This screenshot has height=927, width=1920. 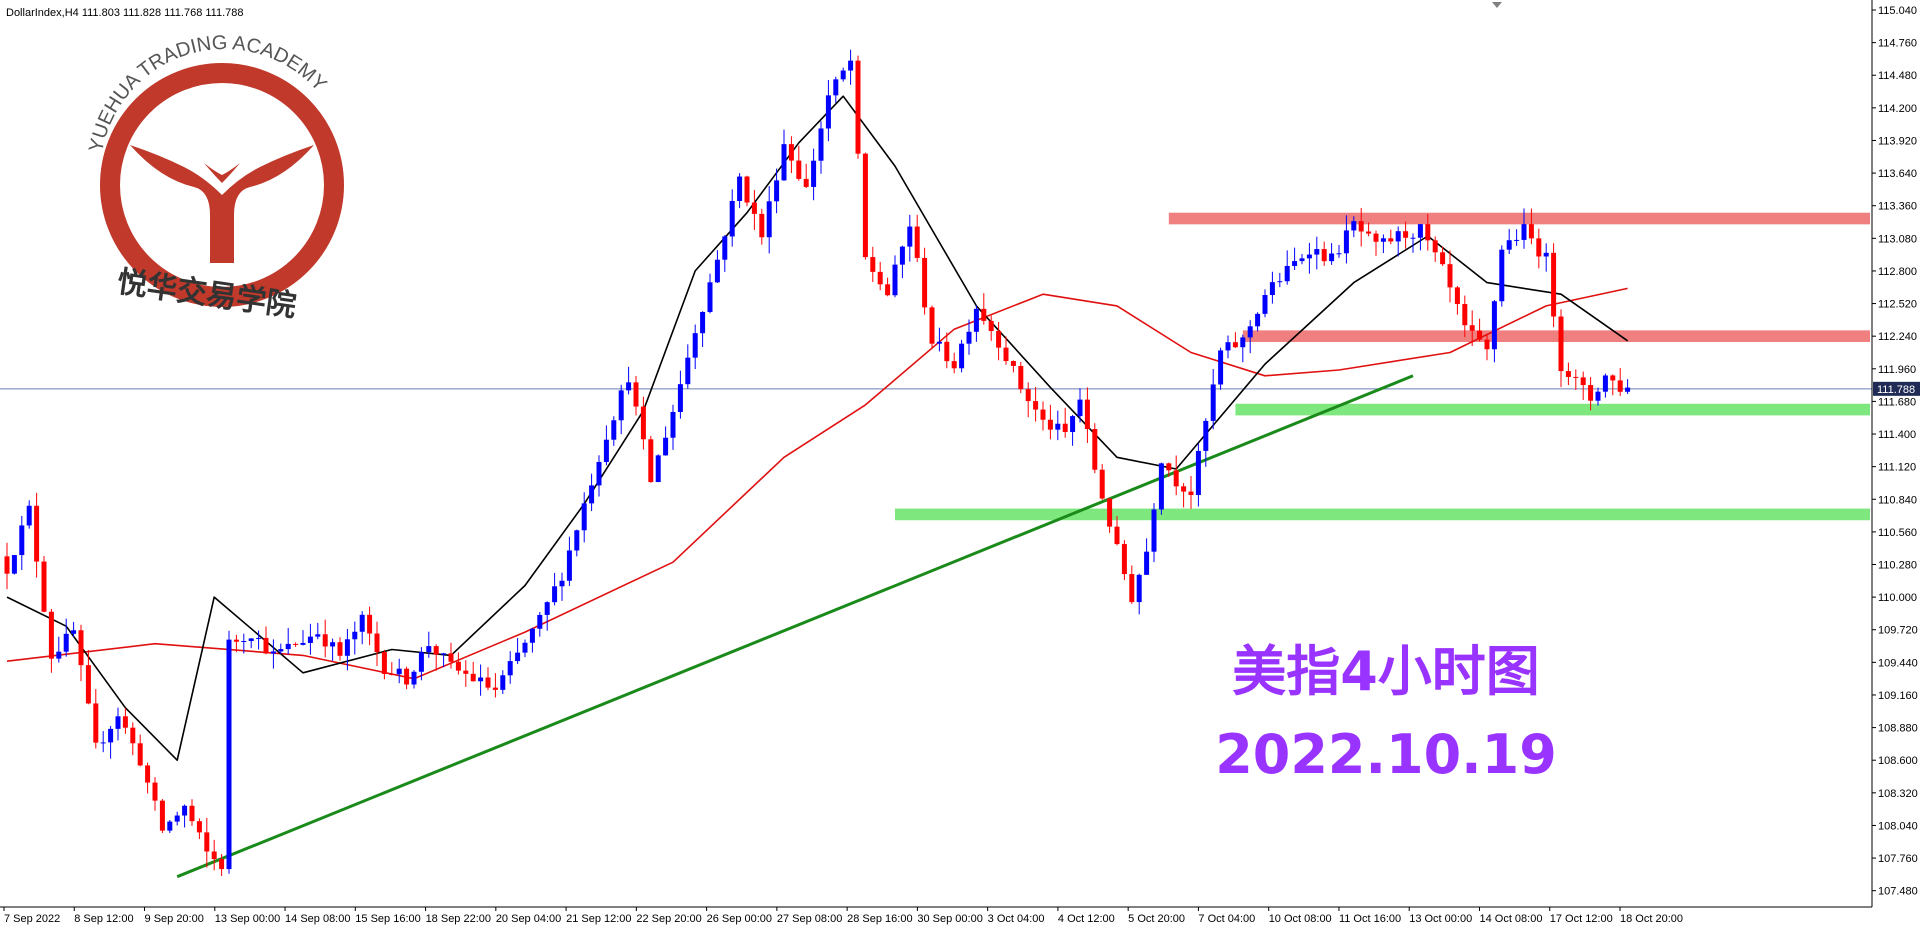 I want to click on time-tick-label: 20 Sep 04:00, so click(x=528, y=919).